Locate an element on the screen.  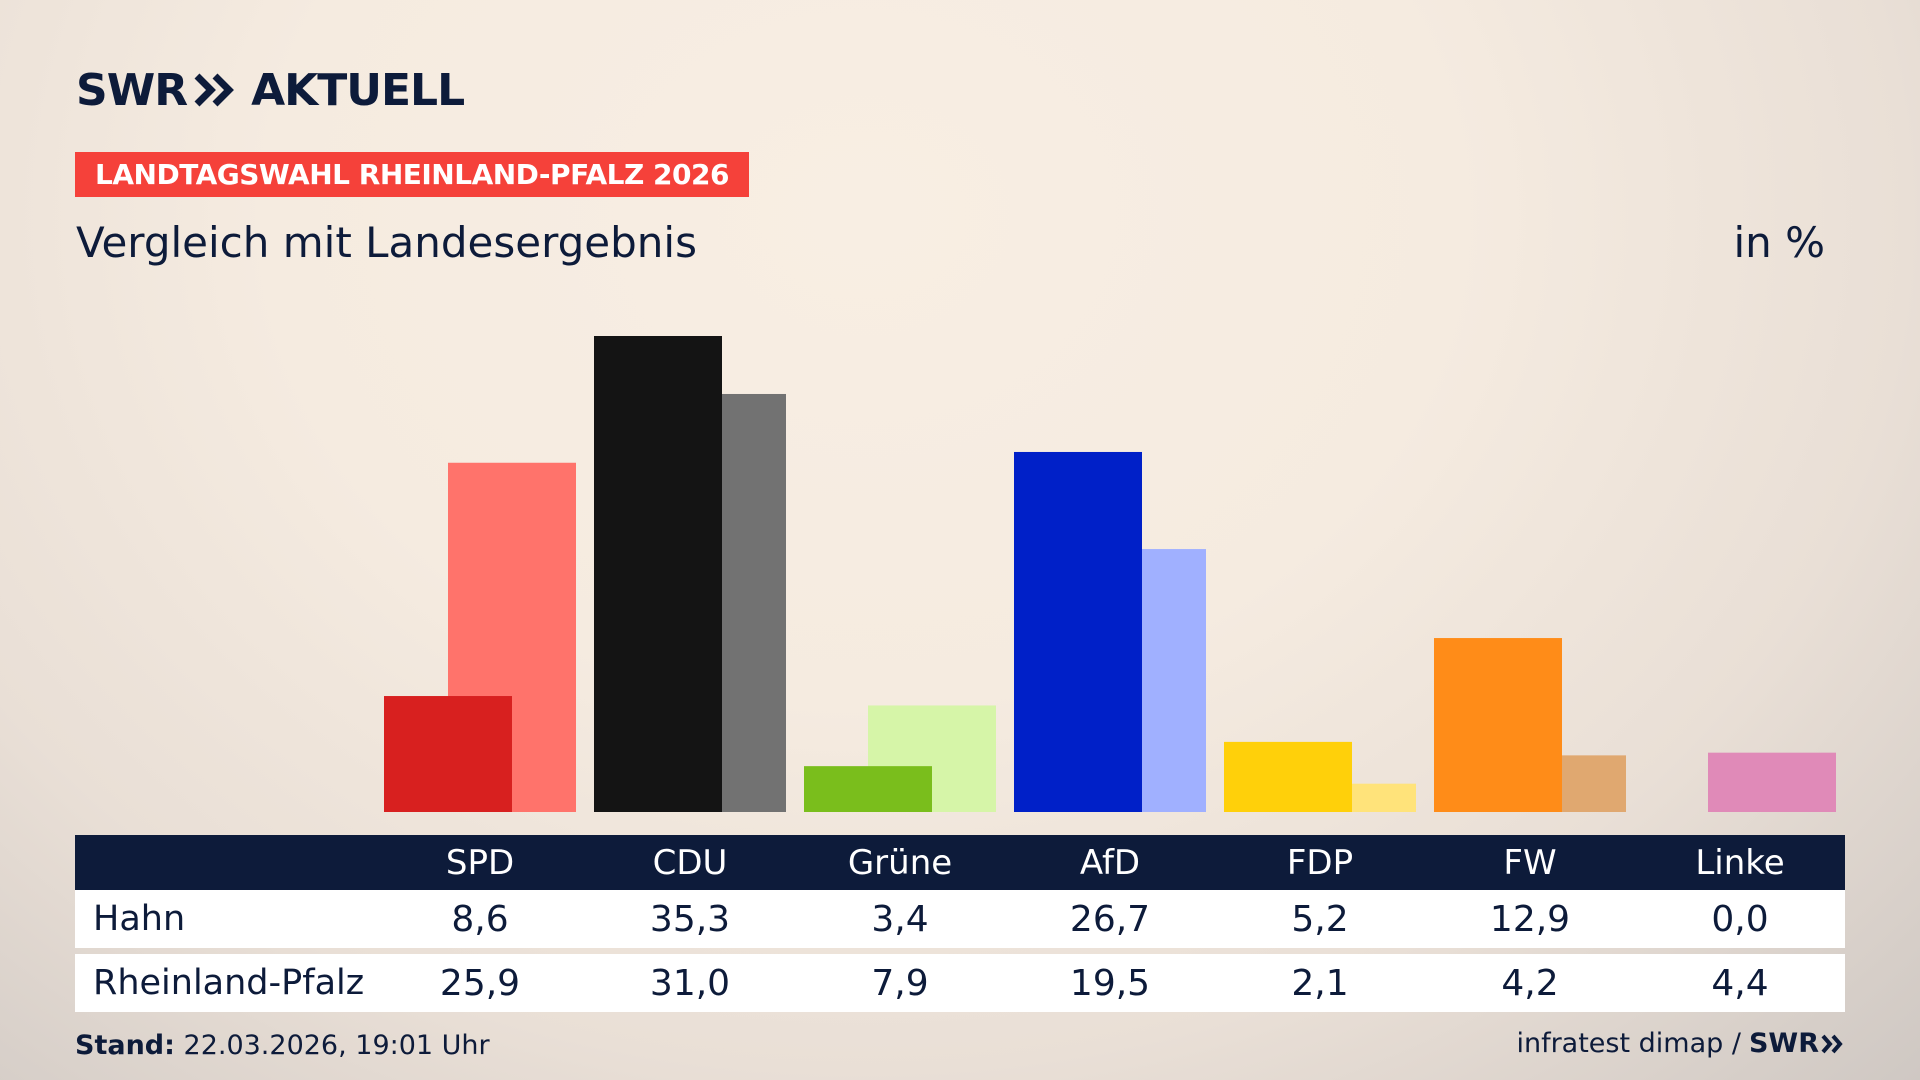
election-kicker: LANDTAGSWAHL RHEINLAND-PFALZ 2026 is located at coordinates (412, 174).